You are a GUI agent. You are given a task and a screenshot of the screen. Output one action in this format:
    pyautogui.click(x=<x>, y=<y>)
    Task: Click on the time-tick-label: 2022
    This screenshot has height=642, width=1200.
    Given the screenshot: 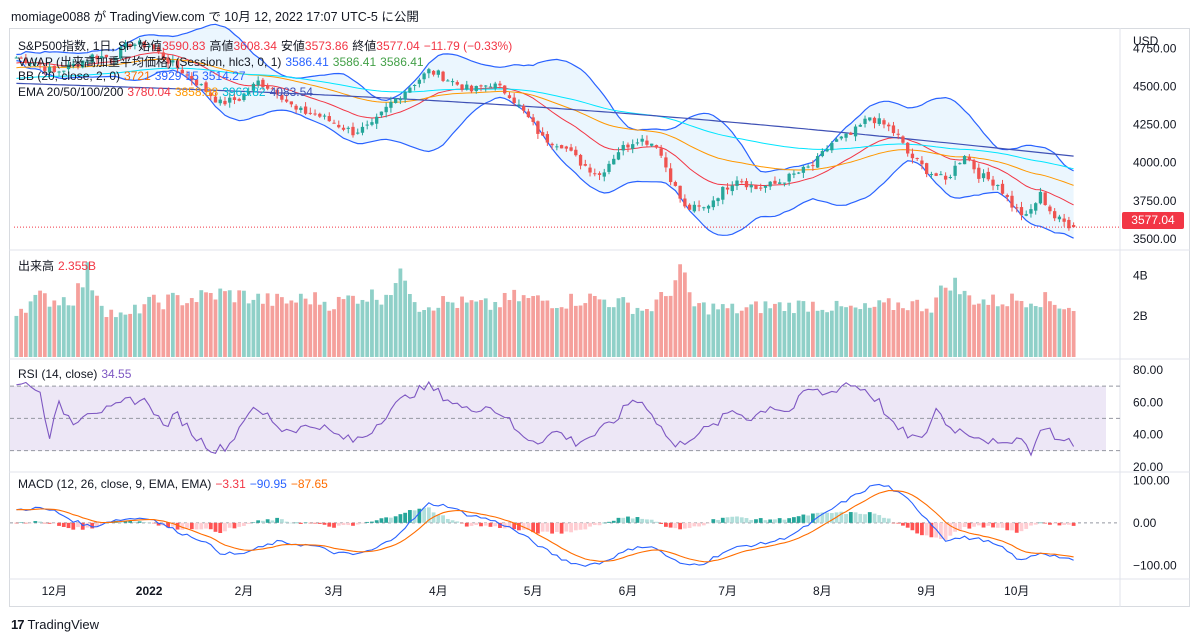 What is the action you would take?
    pyautogui.click(x=149, y=591)
    